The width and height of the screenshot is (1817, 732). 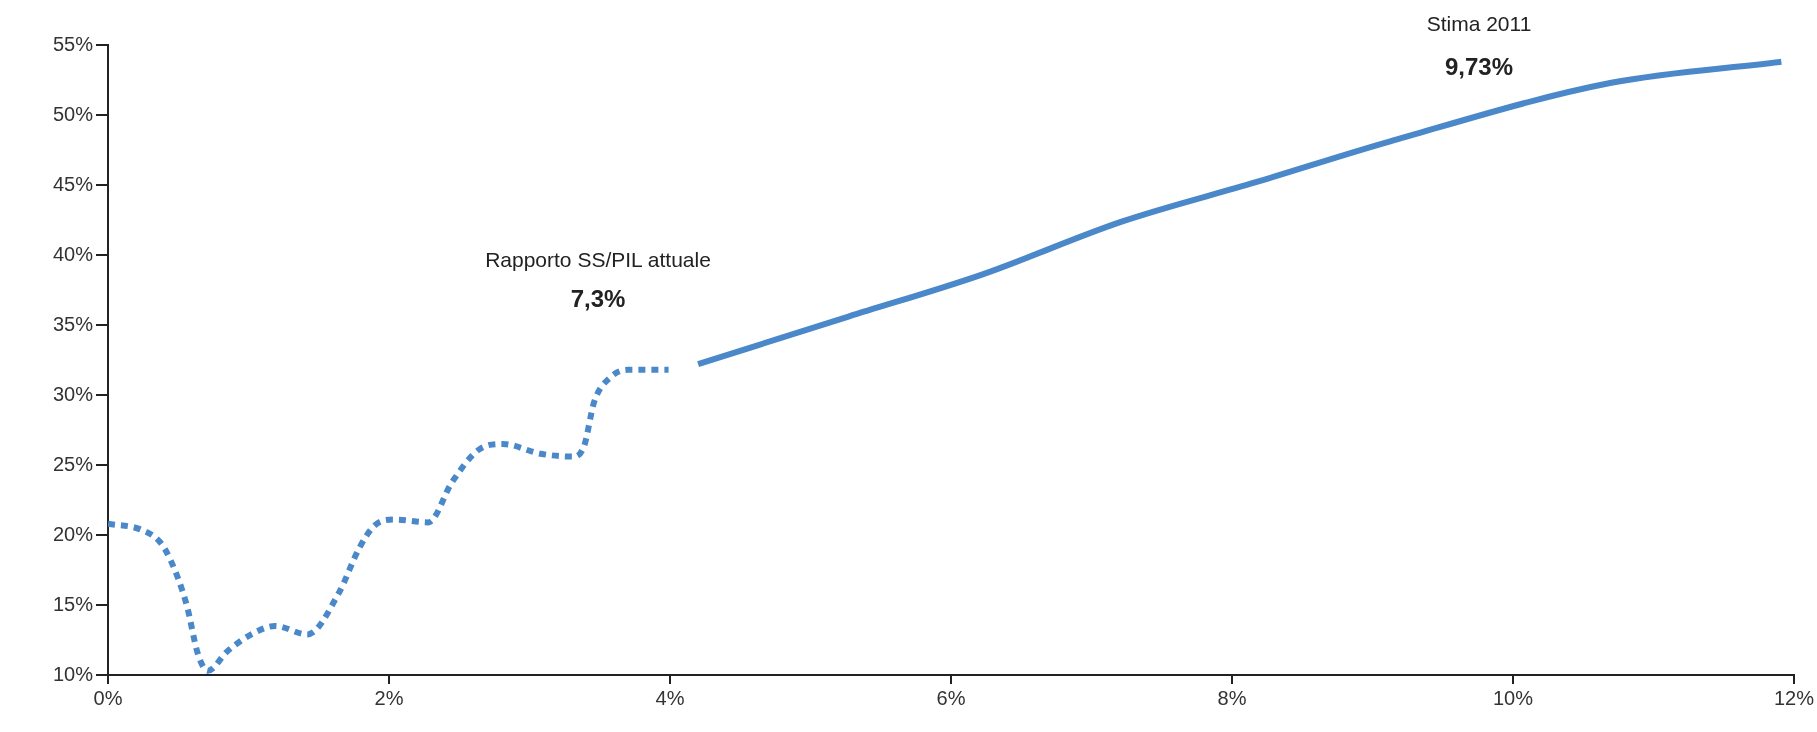 What do you see at coordinates (108, 697) in the screenshot?
I see `x-tick-label: 0%` at bounding box center [108, 697].